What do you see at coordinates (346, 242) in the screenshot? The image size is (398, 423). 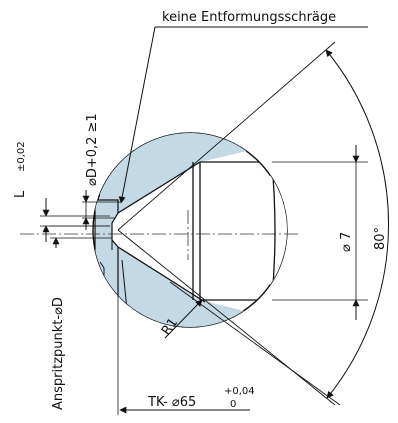 I see `diameter-7-label: ⌀ 7` at bounding box center [346, 242].